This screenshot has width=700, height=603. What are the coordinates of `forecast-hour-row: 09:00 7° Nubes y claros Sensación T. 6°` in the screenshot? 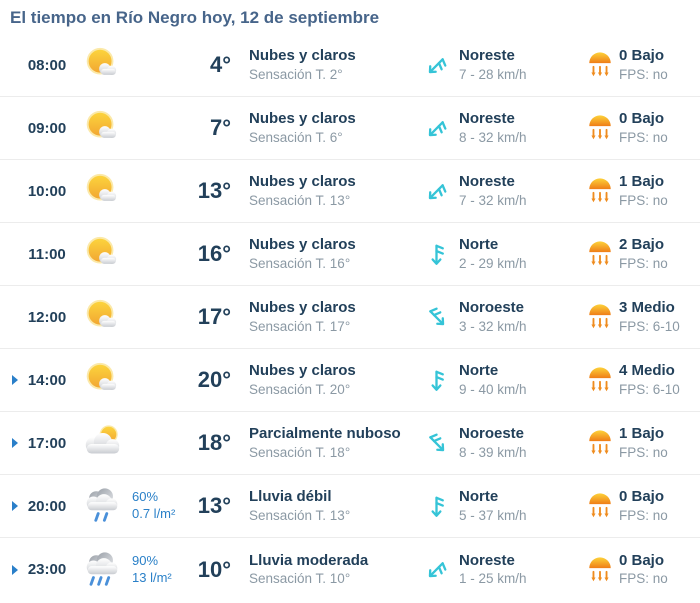 It's located at (350, 128).